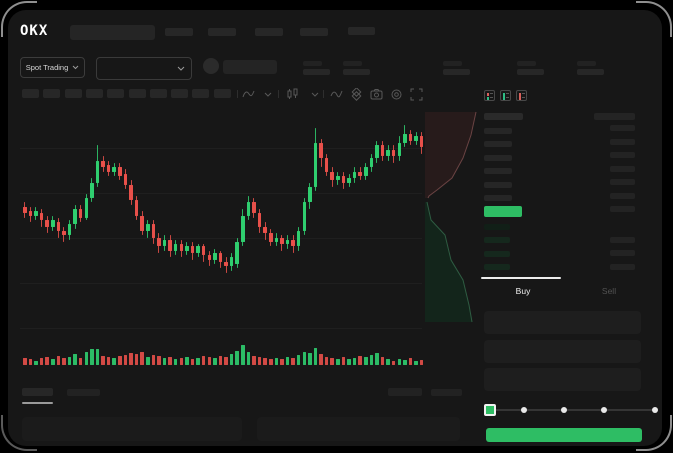  What do you see at coordinates (562, 379) in the screenshot?
I see `total-input-skeleton` at bounding box center [562, 379].